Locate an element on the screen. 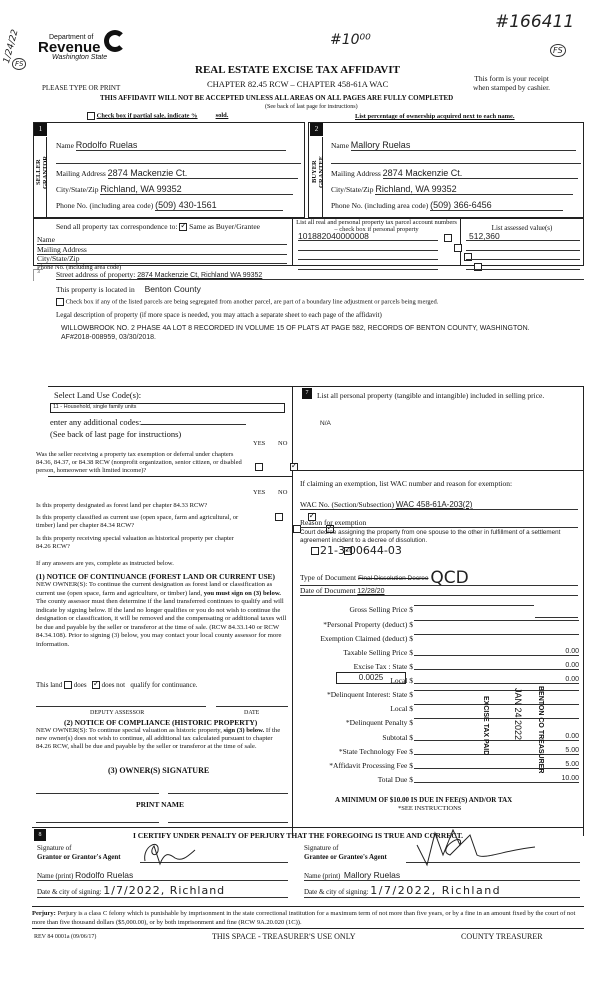 This screenshot has width=600, height=1000. does-not-checkbox is located at coordinates (95, 684).